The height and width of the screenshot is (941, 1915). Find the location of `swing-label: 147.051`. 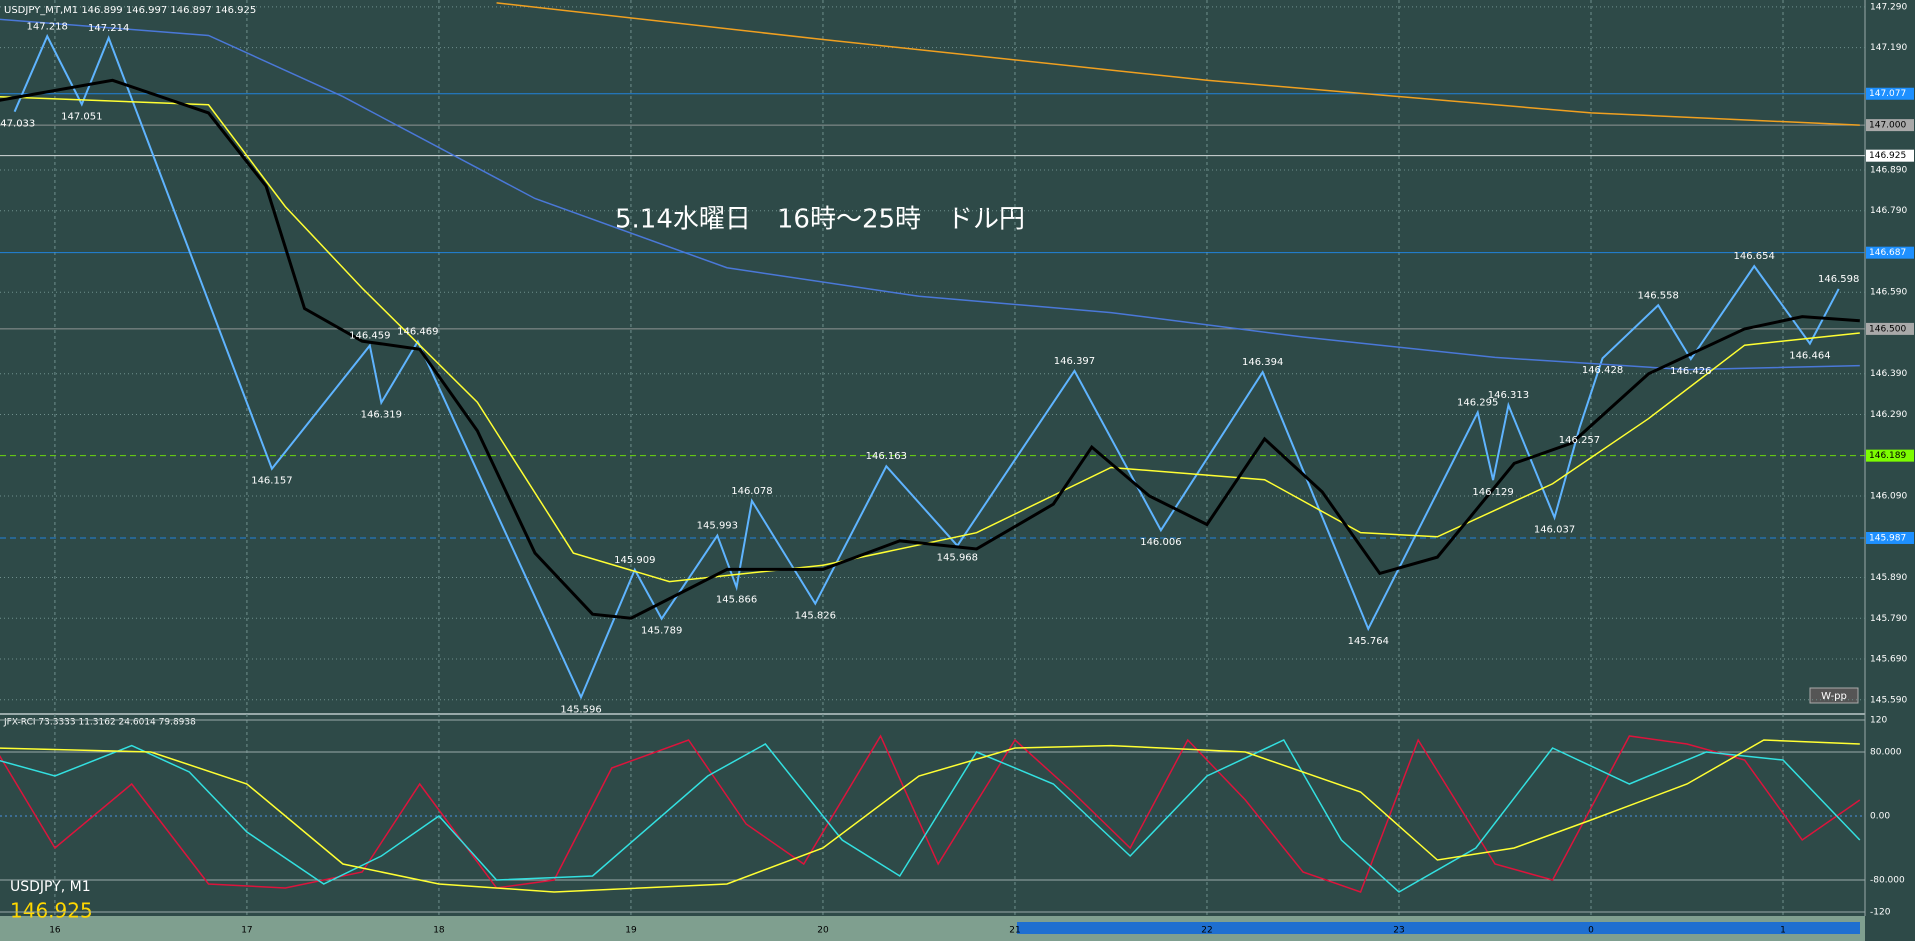

swing-label: 147.051 is located at coordinates (81, 116).